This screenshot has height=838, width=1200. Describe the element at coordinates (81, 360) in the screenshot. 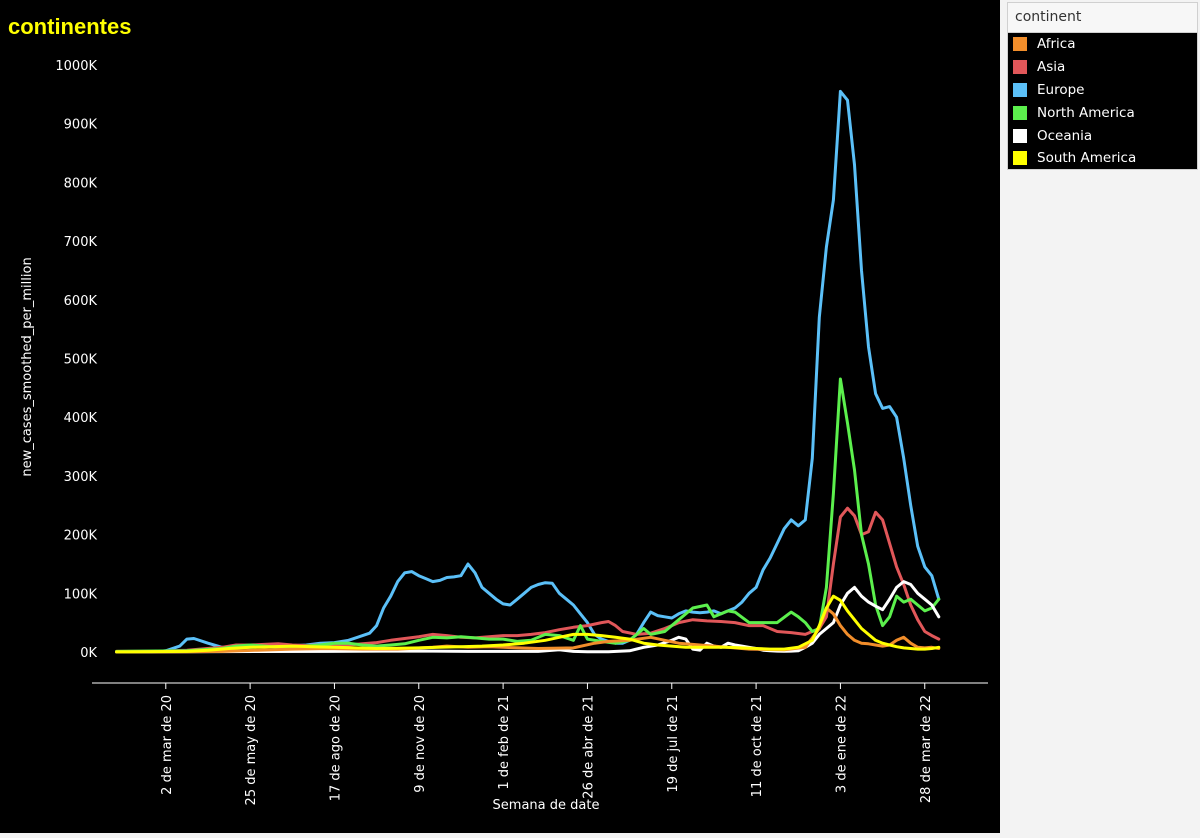

I see `y-tick-label: 500K` at that location.